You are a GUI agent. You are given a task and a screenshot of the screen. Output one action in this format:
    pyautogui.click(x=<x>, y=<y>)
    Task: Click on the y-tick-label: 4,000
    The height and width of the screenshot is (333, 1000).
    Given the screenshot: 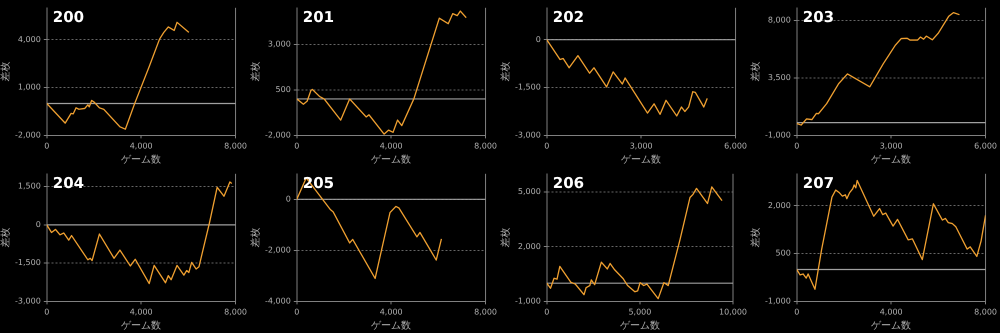 What is the action you would take?
    pyautogui.click(x=29, y=39)
    